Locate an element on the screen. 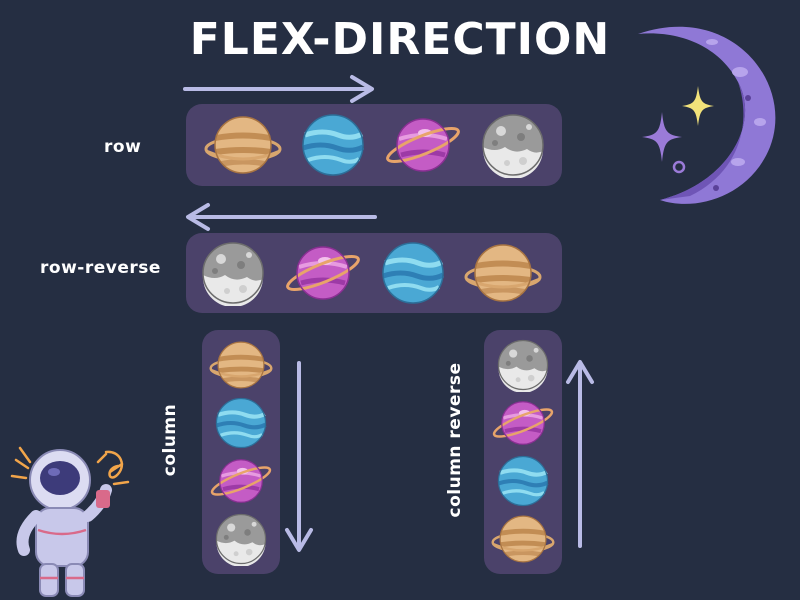 The height and width of the screenshot is (600, 800). label-row-reverse: row-reverse is located at coordinates (100, 268).